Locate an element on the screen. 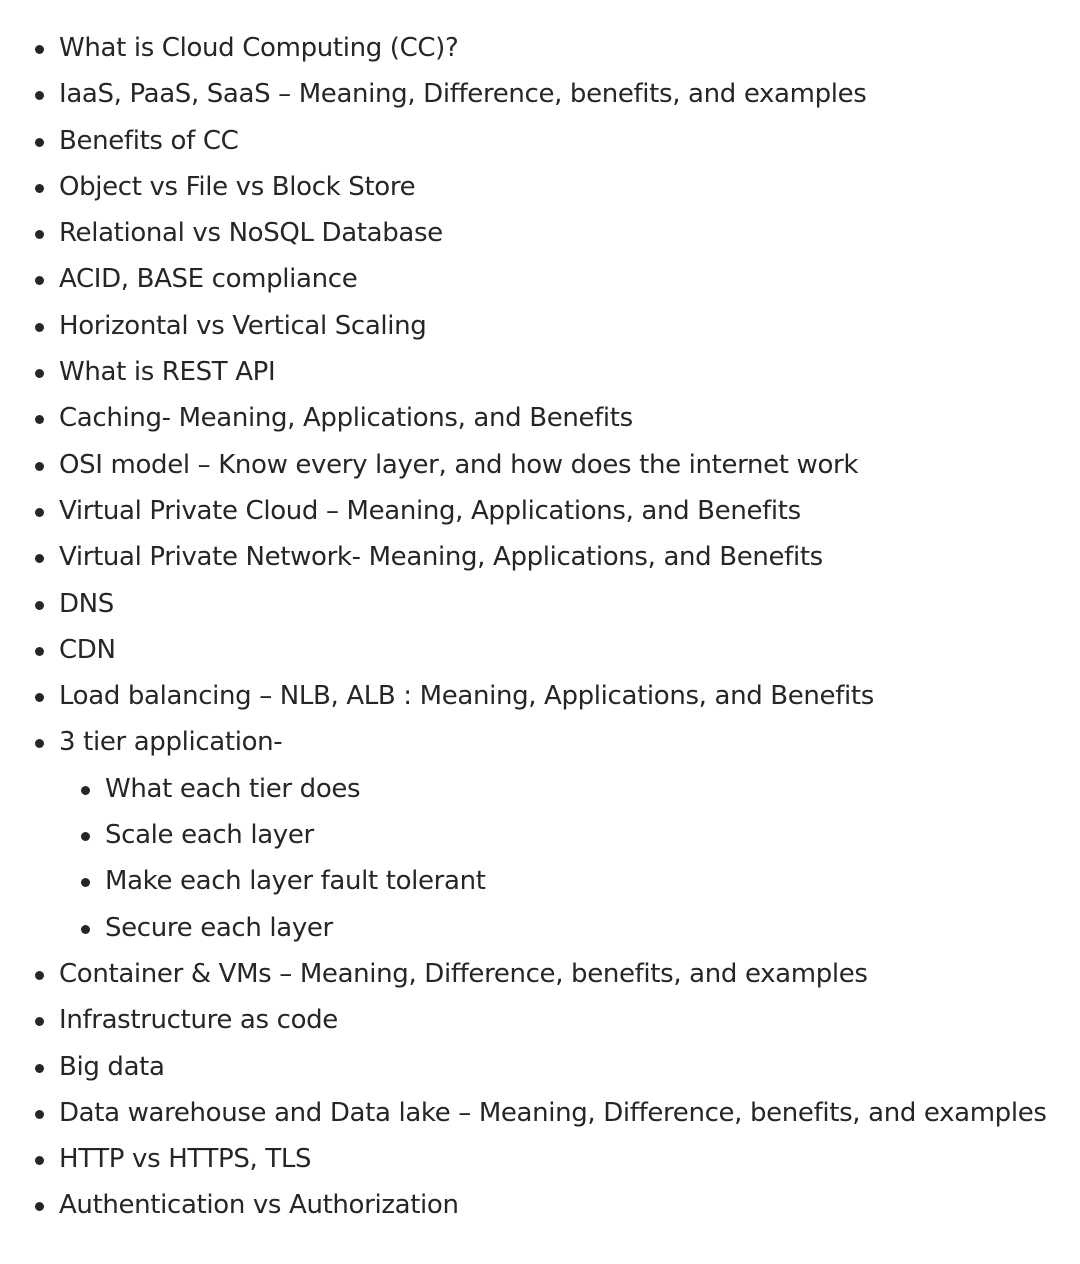 This screenshot has height=1264, width=1080. list-item: Infrastructure as code is located at coordinates (540, 1020).